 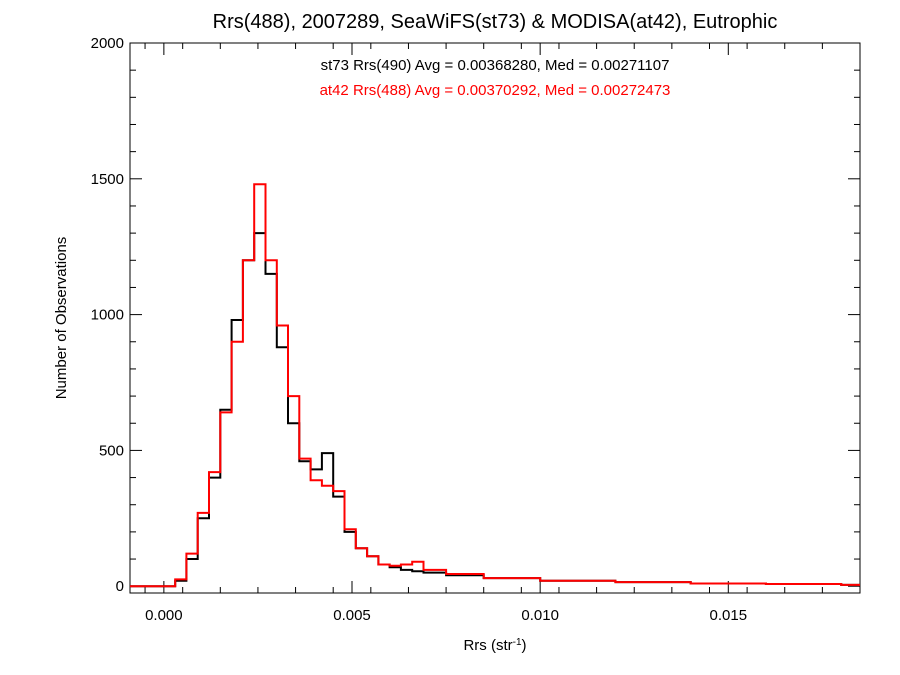 What do you see at coordinates (352, 615) in the screenshot?
I see `x-tick-label: 0.005` at bounding box center [352, 615].